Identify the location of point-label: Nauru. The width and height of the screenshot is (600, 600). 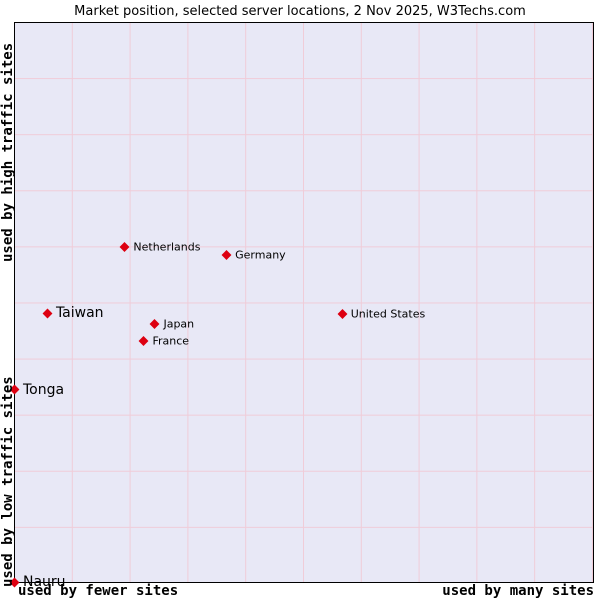
(44, 582).